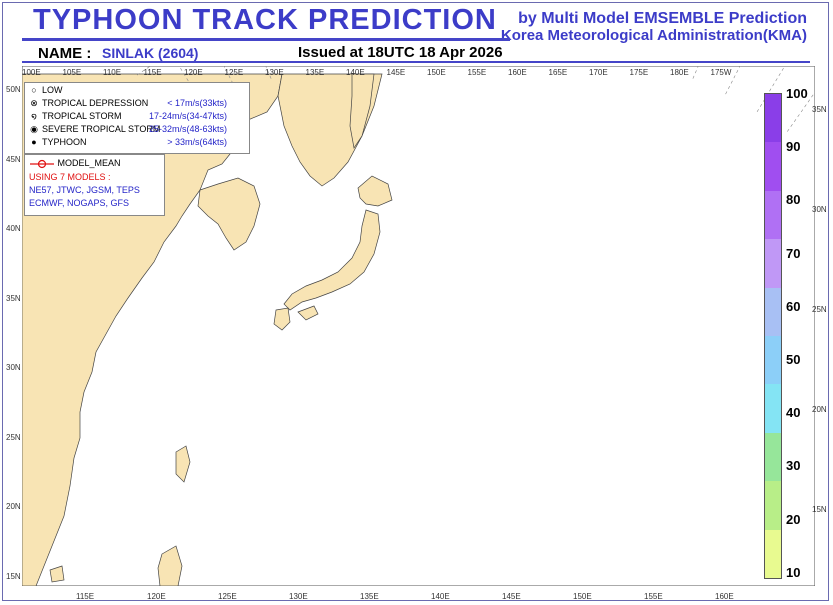  What do you see at coordinates (819, 109) in the screenshot?
I see `lat-tick-right: 35N` at bounding box center [819, 109].